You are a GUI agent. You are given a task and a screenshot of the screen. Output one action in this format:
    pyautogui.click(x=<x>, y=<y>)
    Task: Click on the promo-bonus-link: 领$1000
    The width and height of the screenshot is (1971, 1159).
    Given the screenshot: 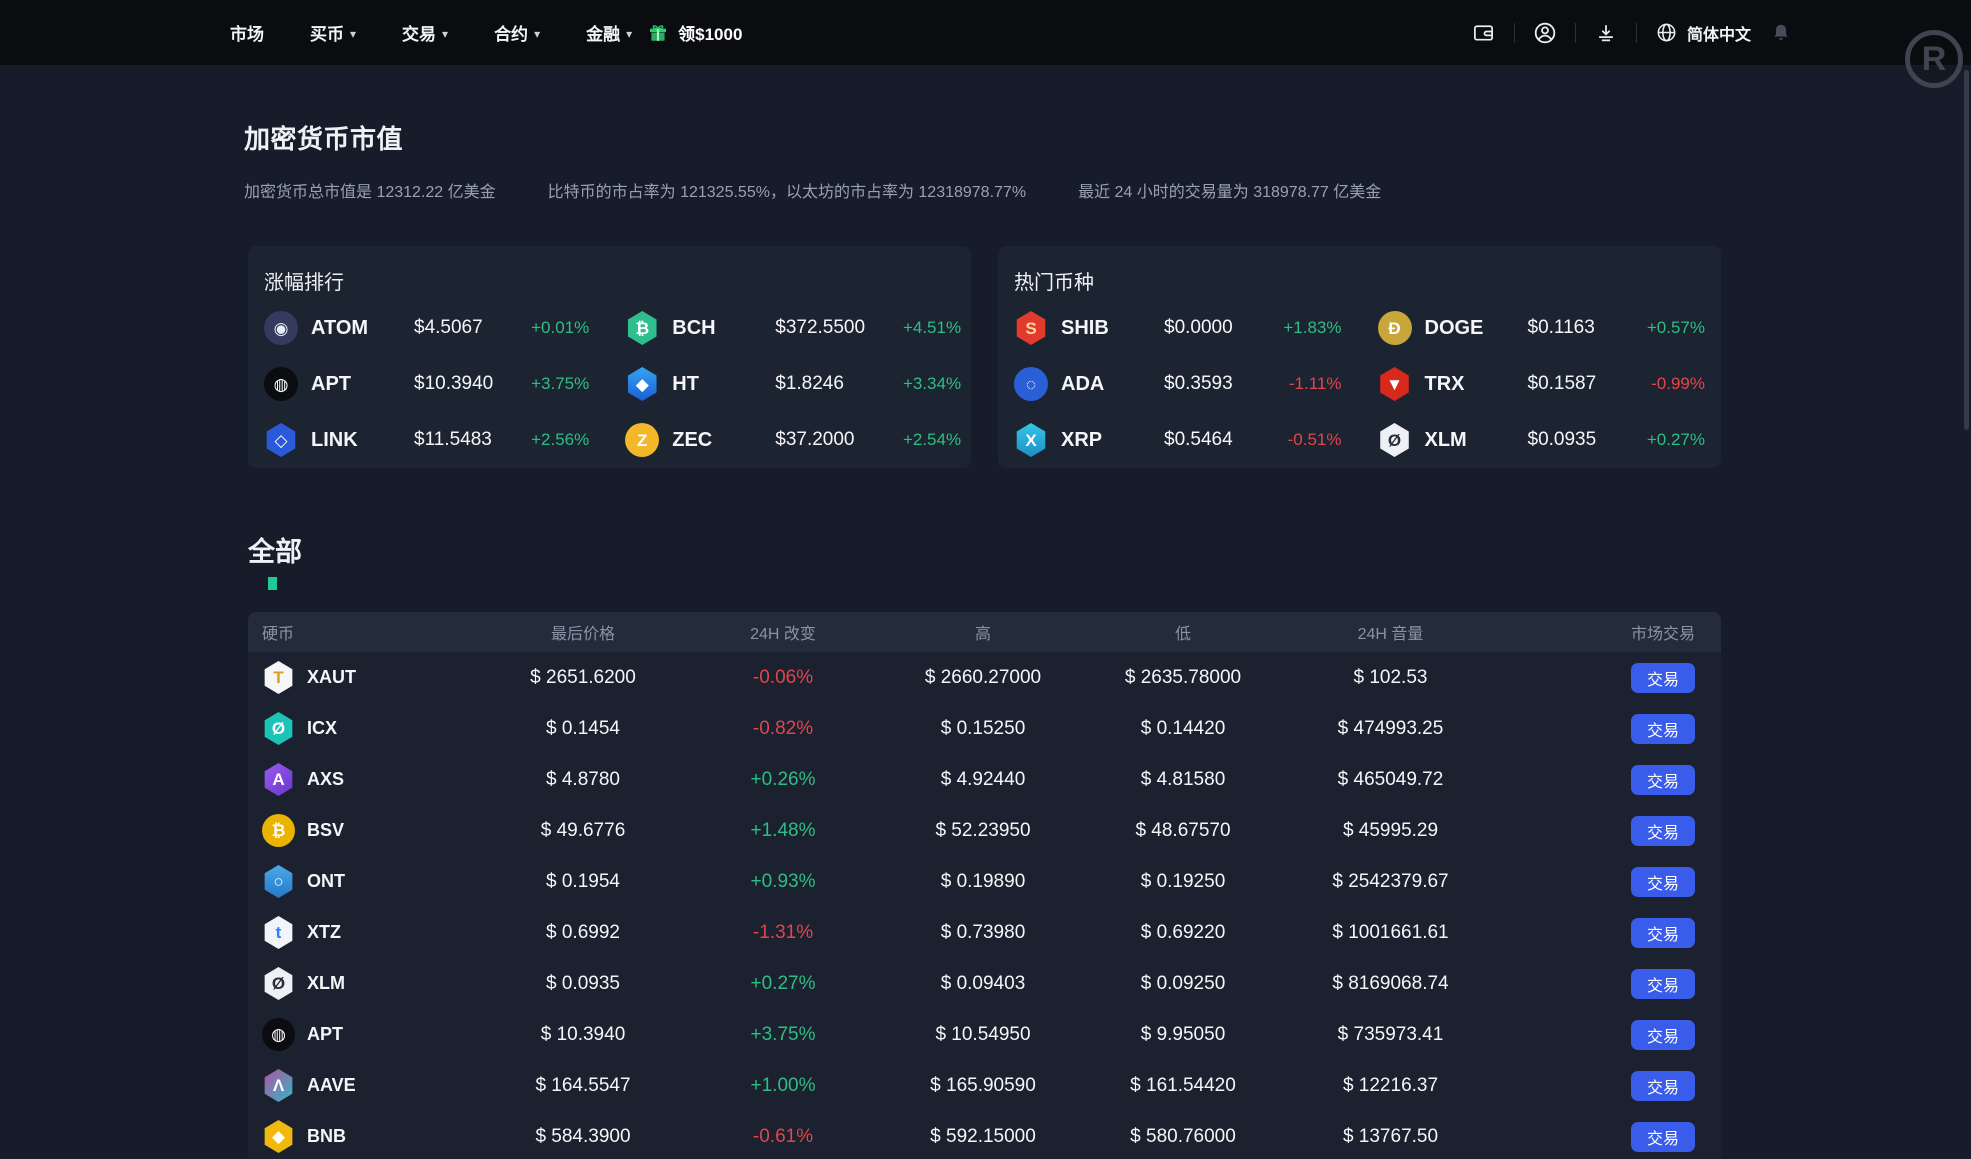 What is the action you would take?
    pyautogui.click(x=694, y=32)
    